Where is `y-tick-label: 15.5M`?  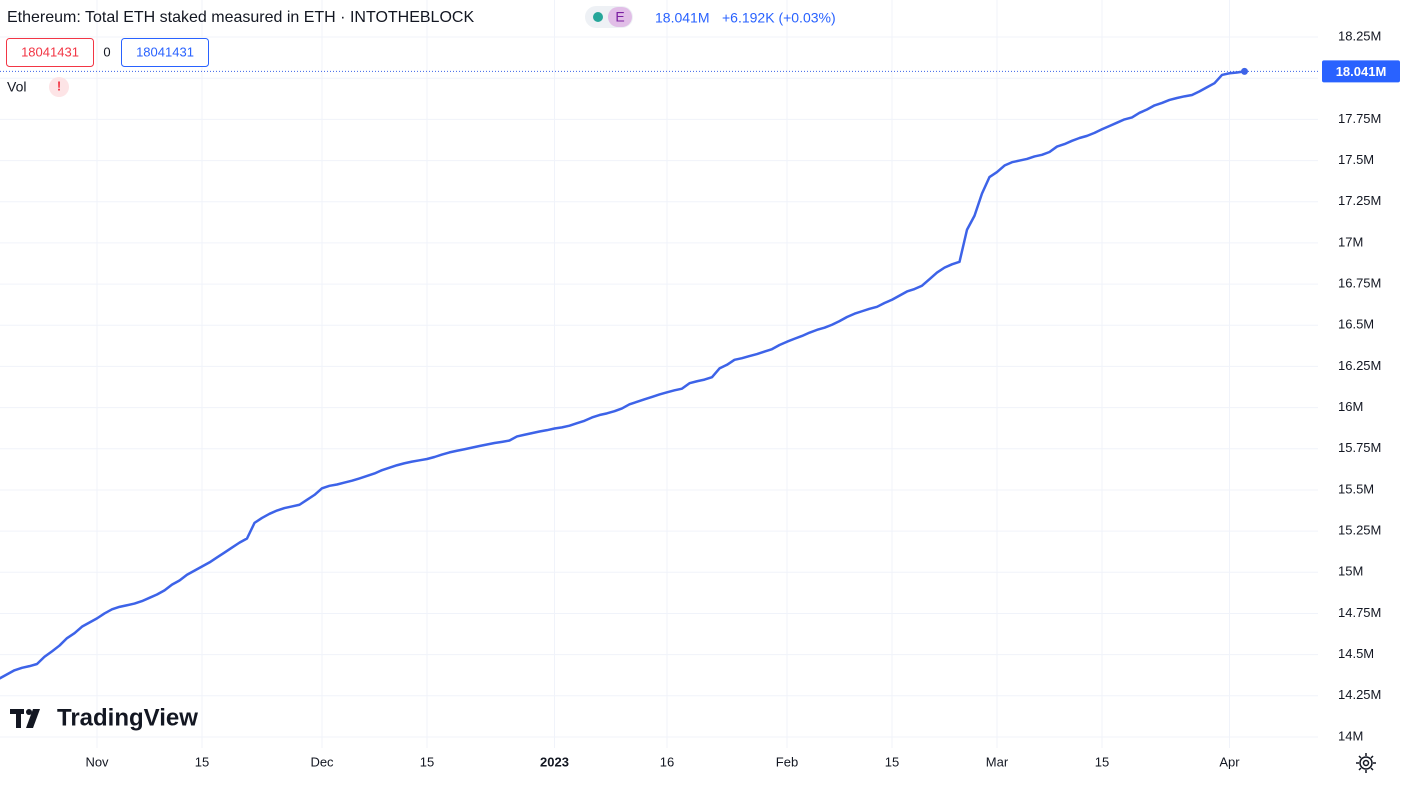 y-tick-label: 15.5M is located at coordinates (1356, 488).